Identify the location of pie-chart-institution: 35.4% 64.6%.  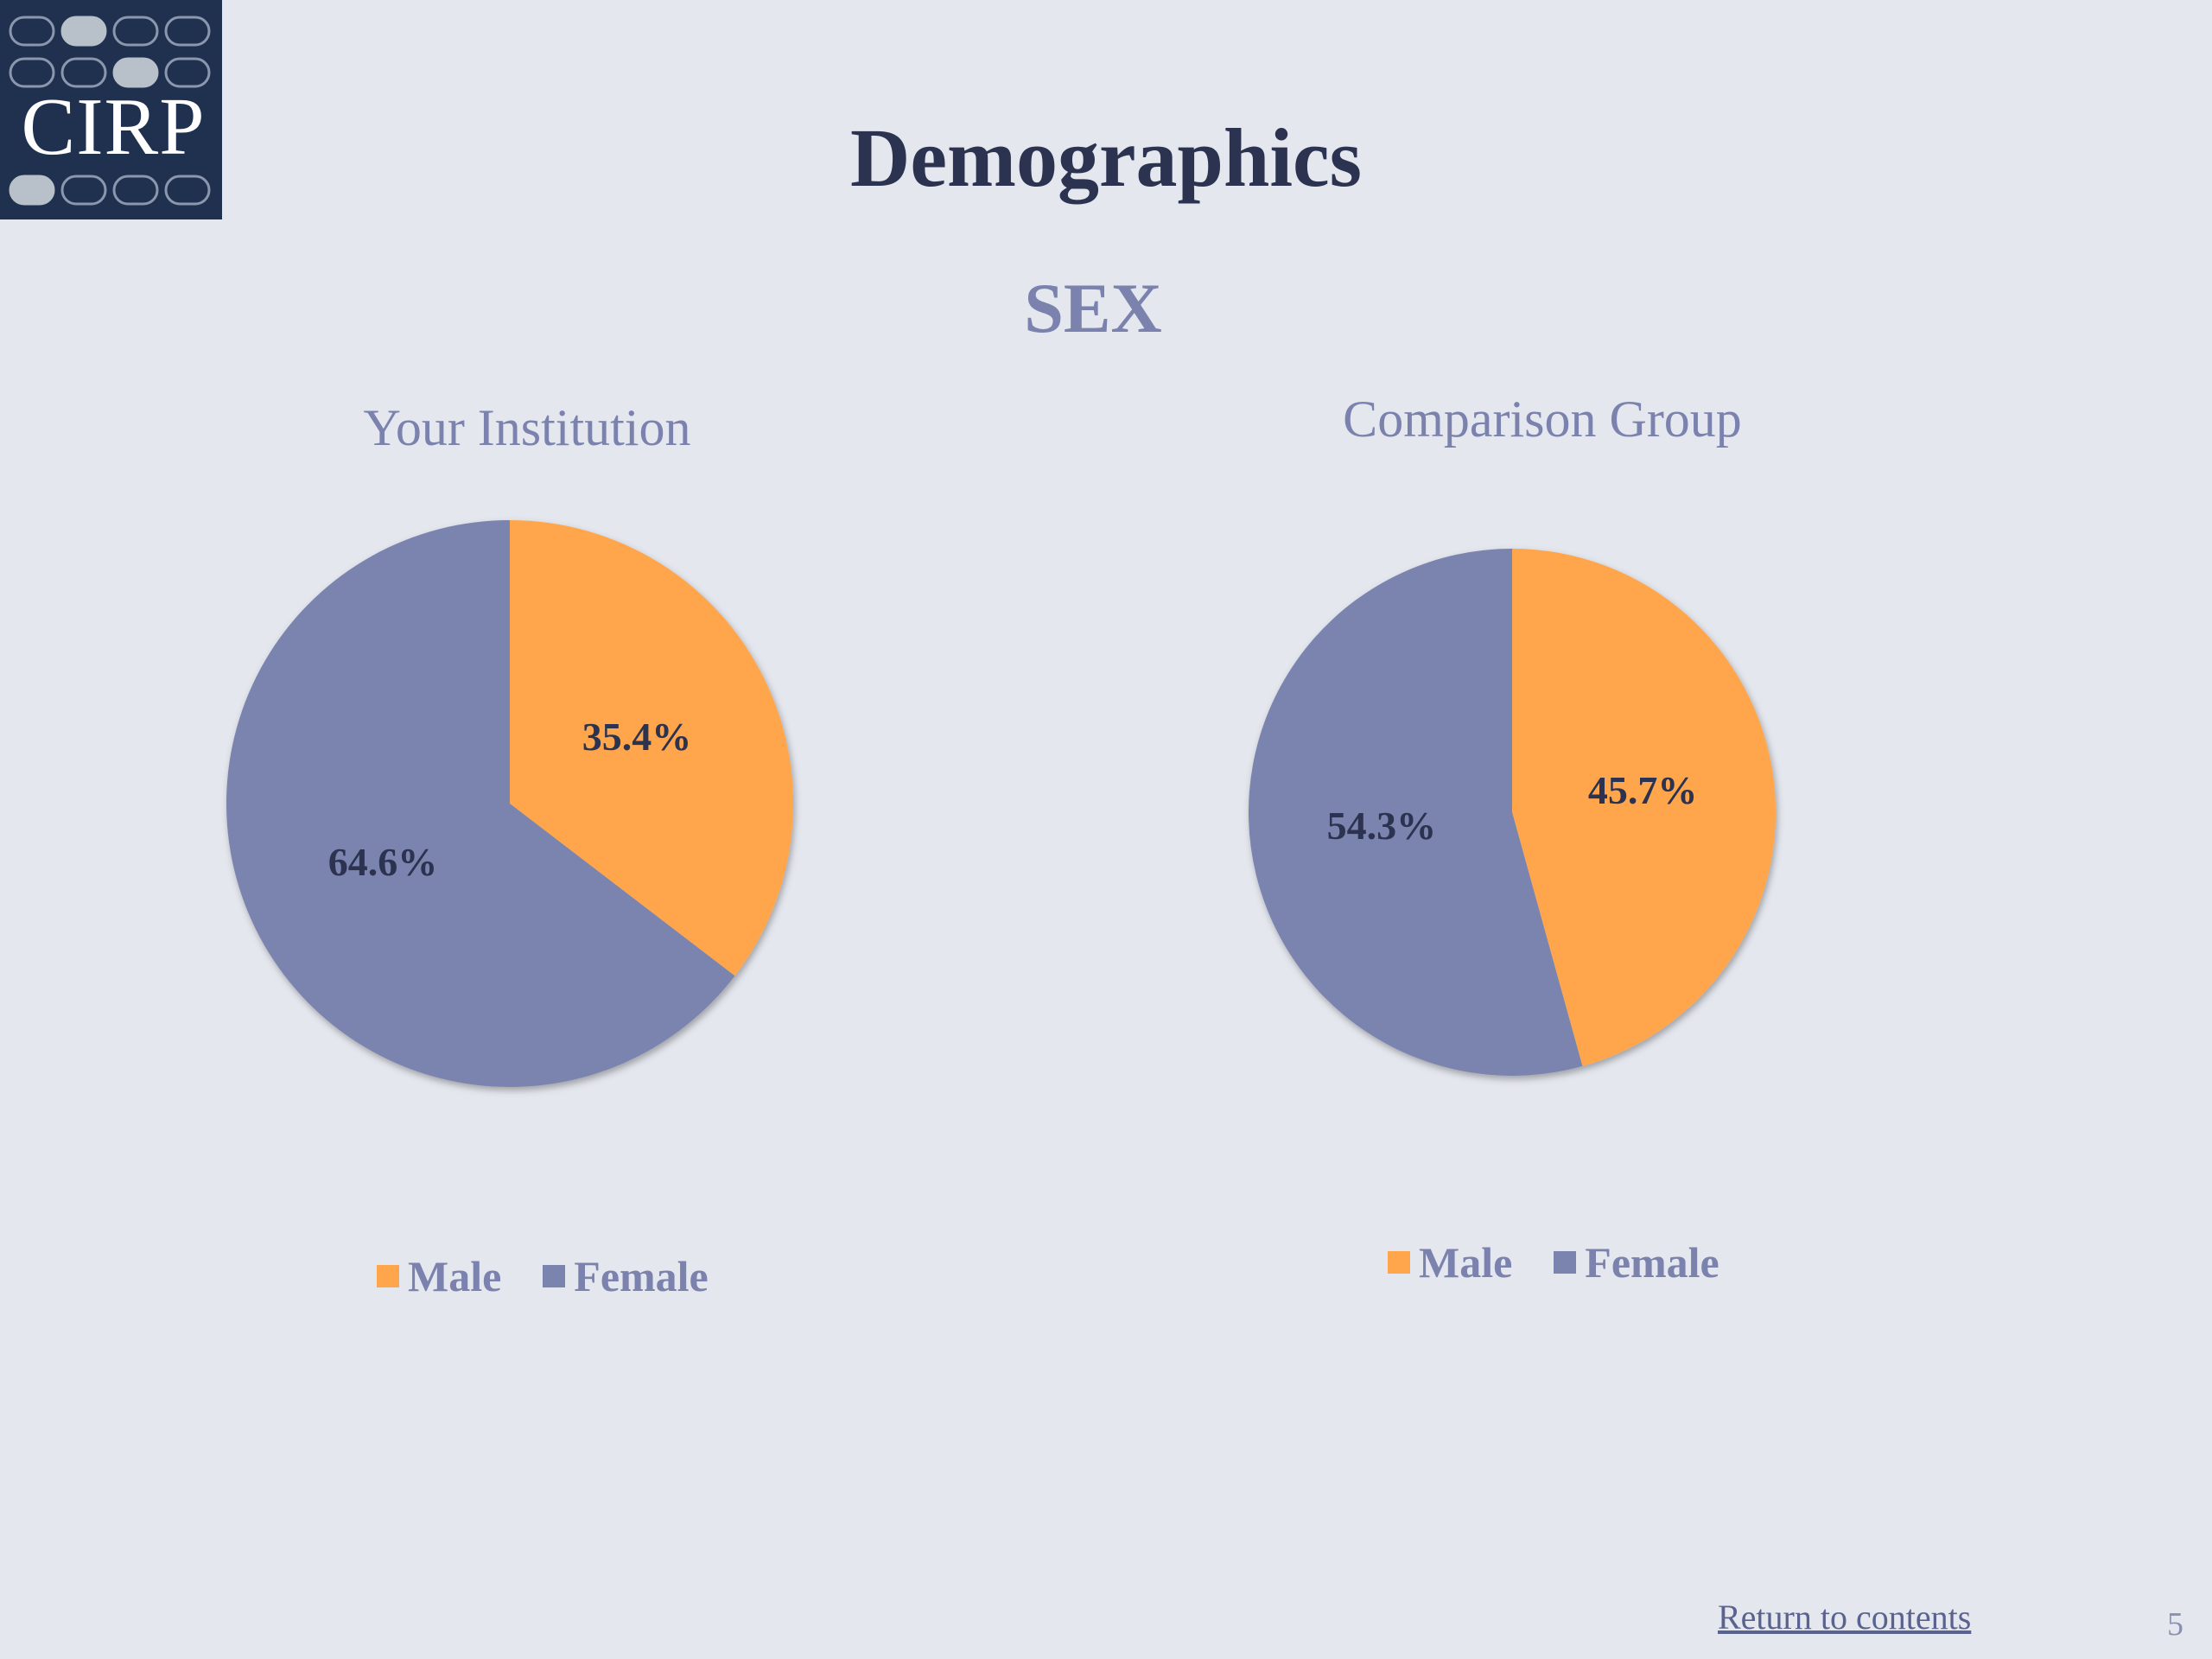
(509, 803).